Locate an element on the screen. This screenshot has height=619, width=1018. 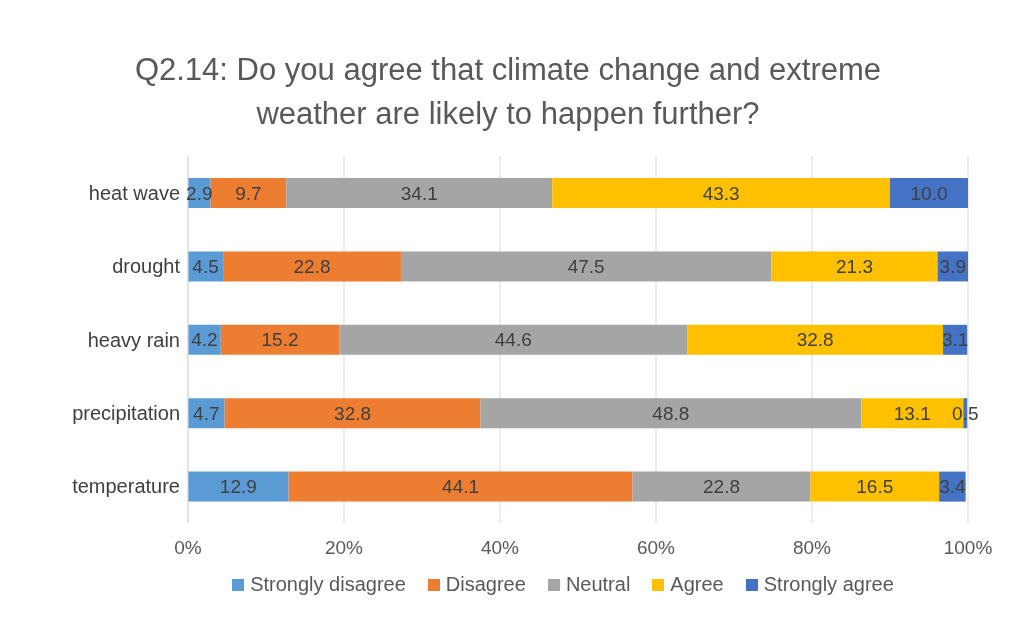
y-tick-label: heat wave is located at coordinates (134, 192).